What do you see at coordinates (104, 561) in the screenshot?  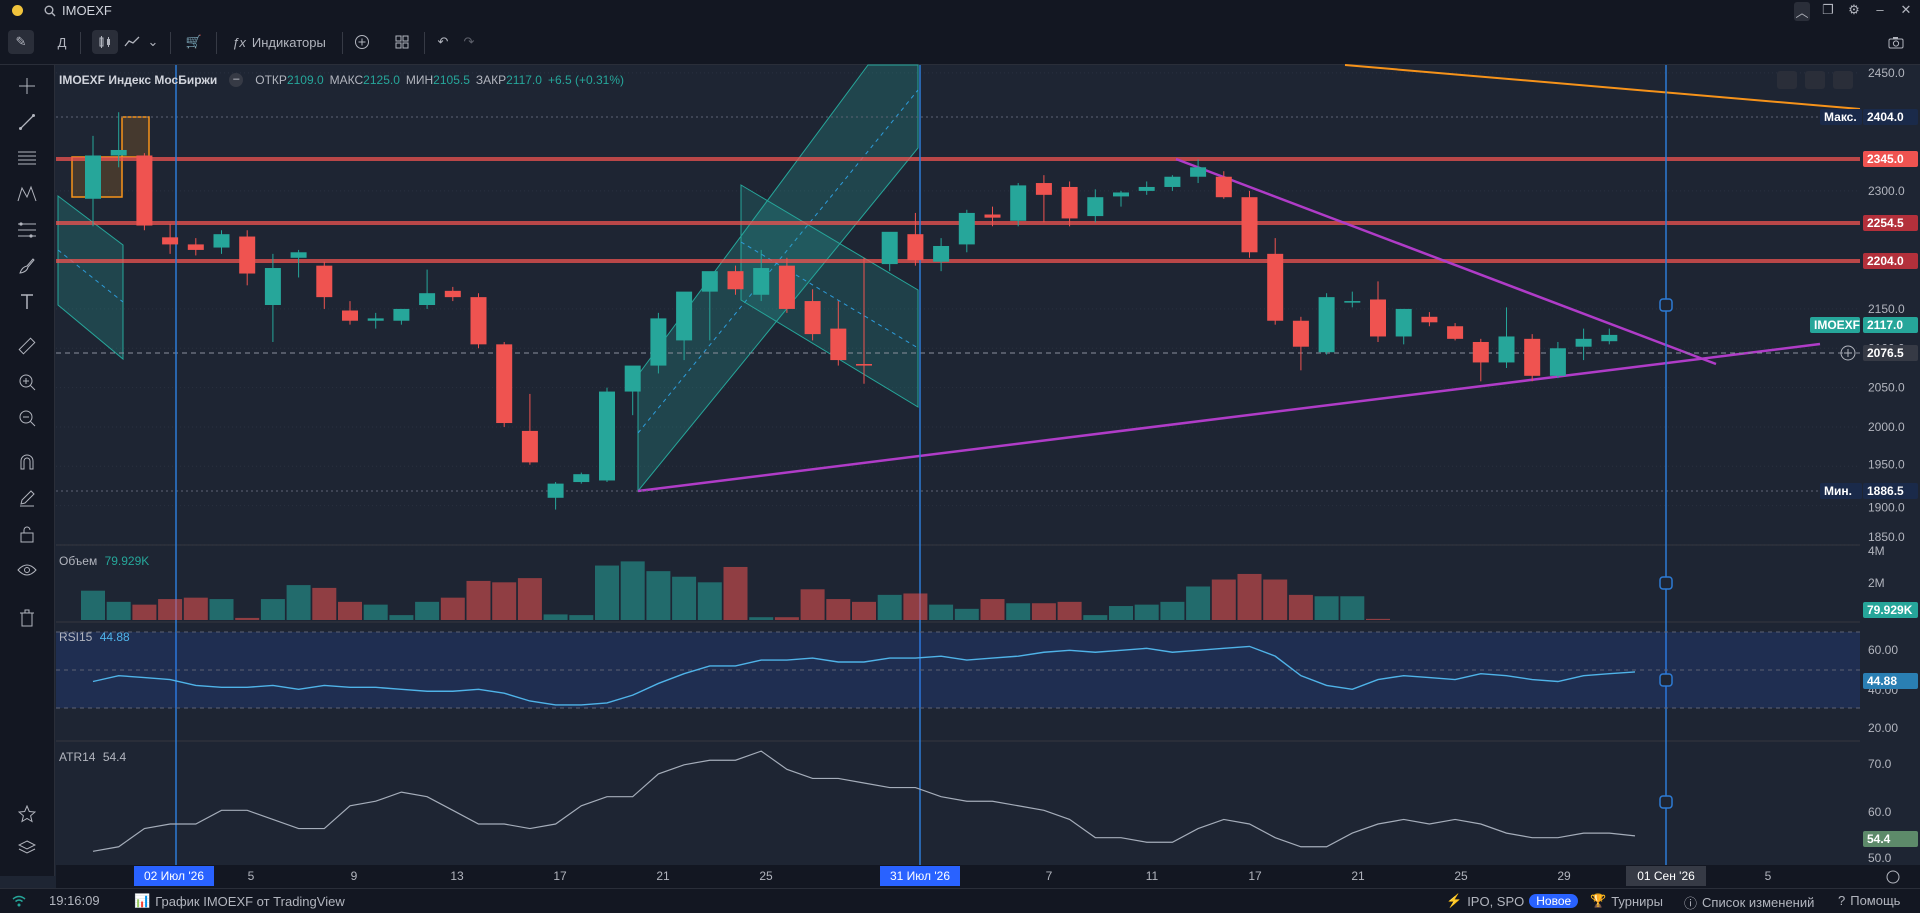 I see `volume-pane-label: Объем 79.929K` at bounding box center [104, 561].